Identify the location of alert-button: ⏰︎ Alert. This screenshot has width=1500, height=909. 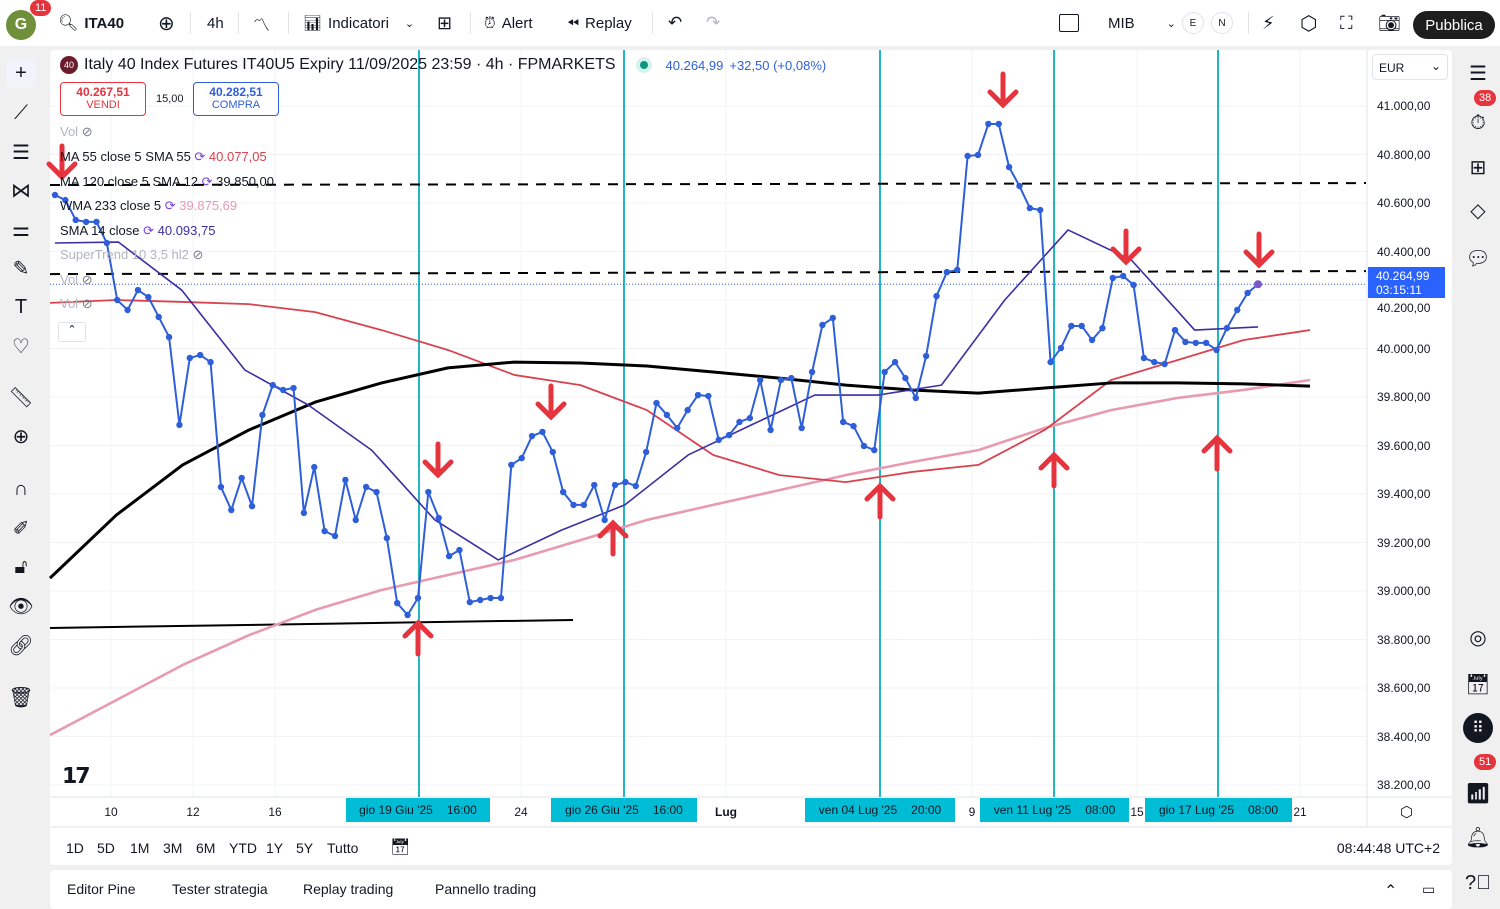
(508, 23).